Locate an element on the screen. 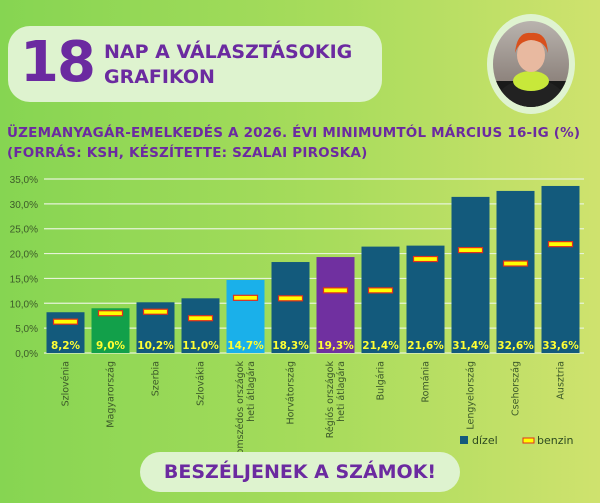 This screenshot has height=503, width=600. data-label: 9,0% is located at coordinates (111, 346).